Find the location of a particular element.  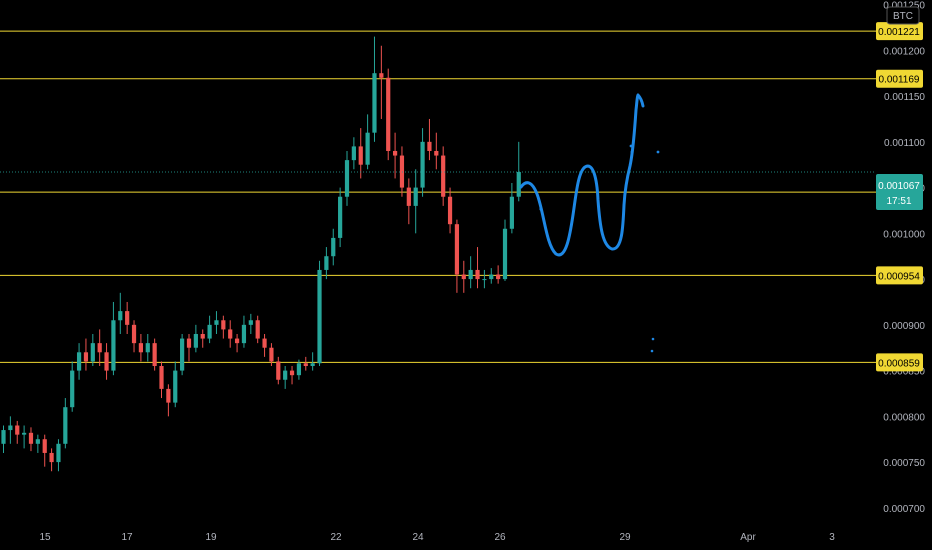

y-tick-label: 0.000700 is located at coordinates (904, 509).